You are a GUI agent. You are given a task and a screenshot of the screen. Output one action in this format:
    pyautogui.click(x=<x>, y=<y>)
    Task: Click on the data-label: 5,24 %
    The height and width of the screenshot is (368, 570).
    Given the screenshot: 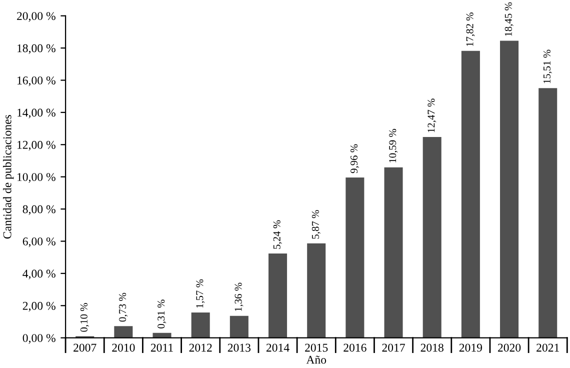 What is the action you would take?
    pyautogui.click(x=277, y=234)
    